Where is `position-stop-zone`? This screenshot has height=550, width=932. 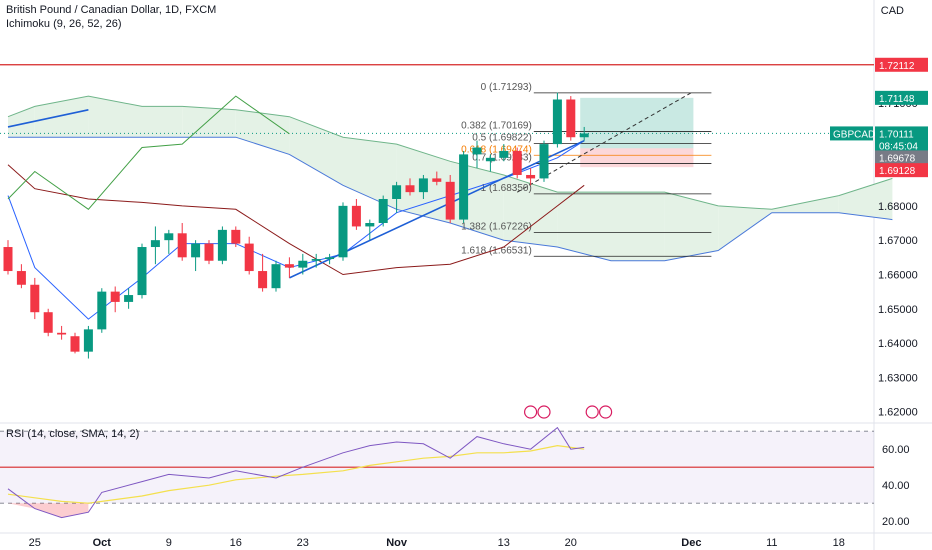 position-stop-zone is located at coordinates (637, 158).